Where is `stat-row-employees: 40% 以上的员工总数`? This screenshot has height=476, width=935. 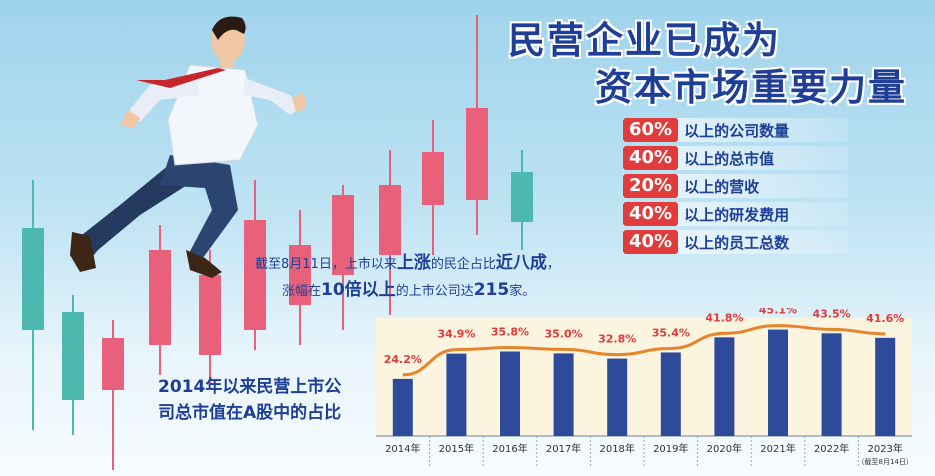 stat-row-employees: 40% 以上的员工总数 is located at coordinates (735, 242).